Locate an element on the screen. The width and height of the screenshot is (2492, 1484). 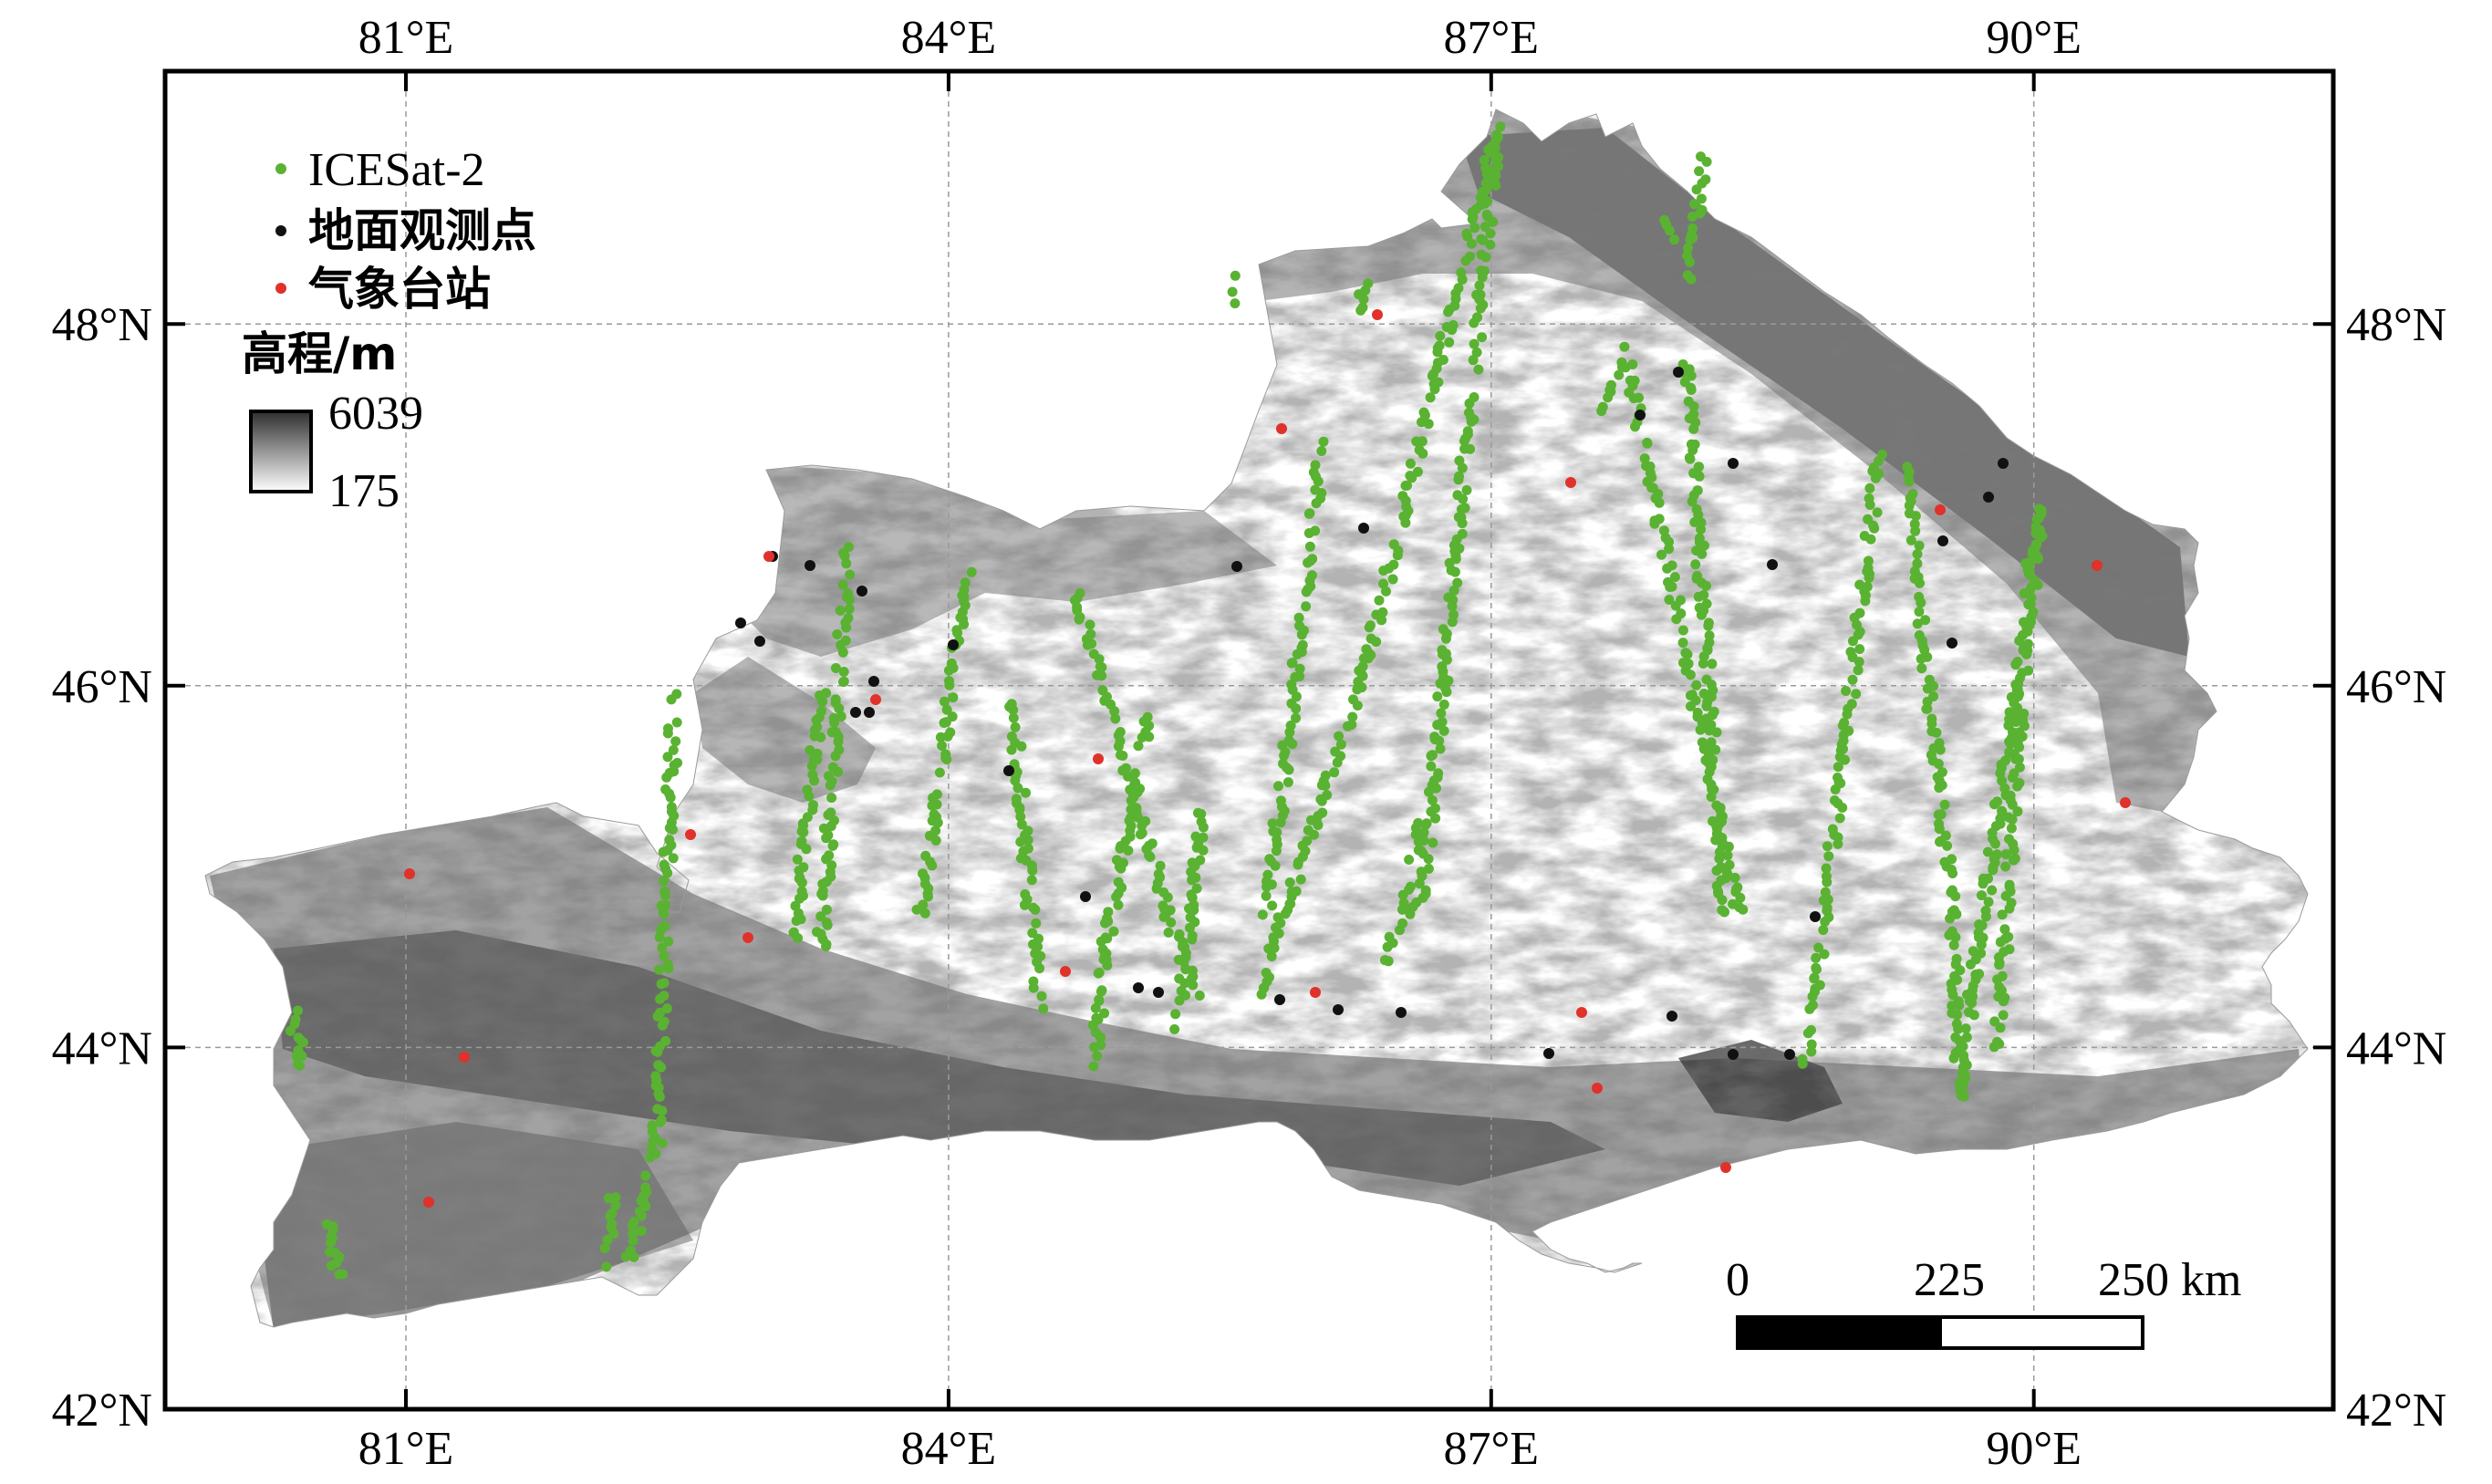
scale-bar-label-0: 0 is located at coordinates (1738, 1280).